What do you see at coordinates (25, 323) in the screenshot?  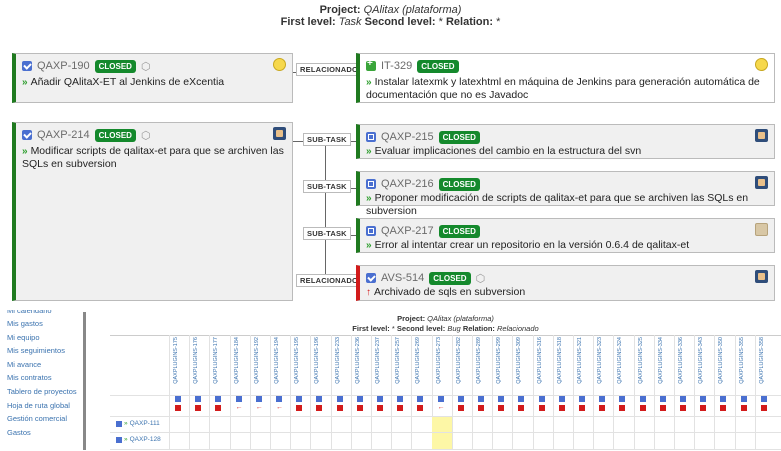 I see `sidebar-item-expenses: Mis gastos` at bounding box center [25, 323].